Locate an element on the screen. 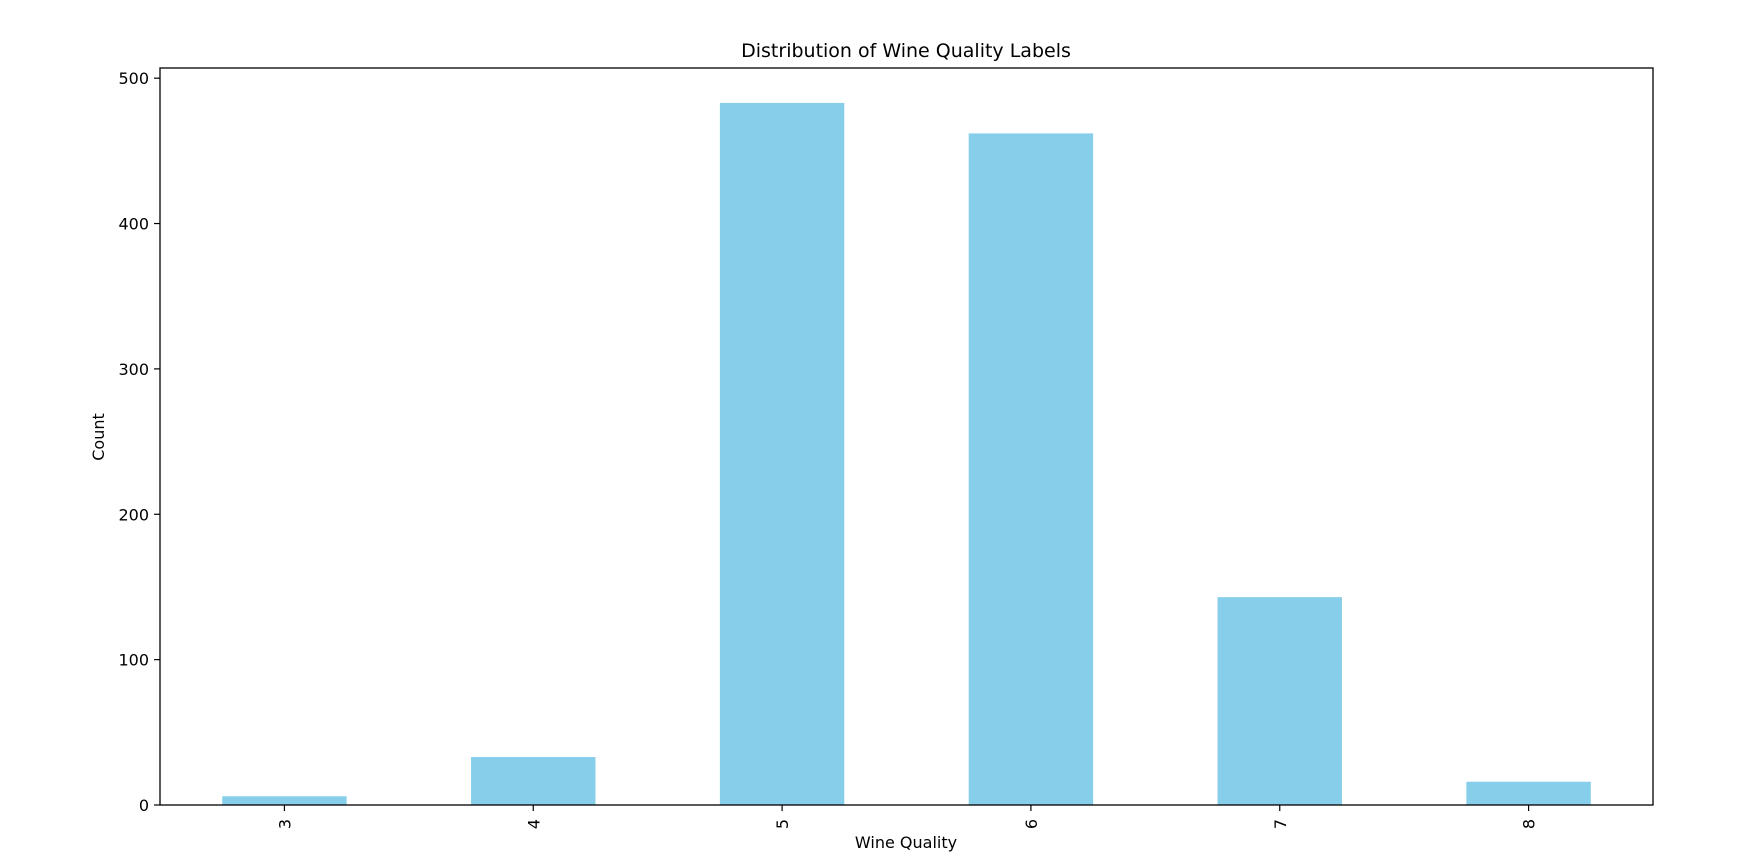 This screenshot has height=866, width=1760. chart-title: Distribution of Wine Quality Labels is located at coordinates (906, 51).